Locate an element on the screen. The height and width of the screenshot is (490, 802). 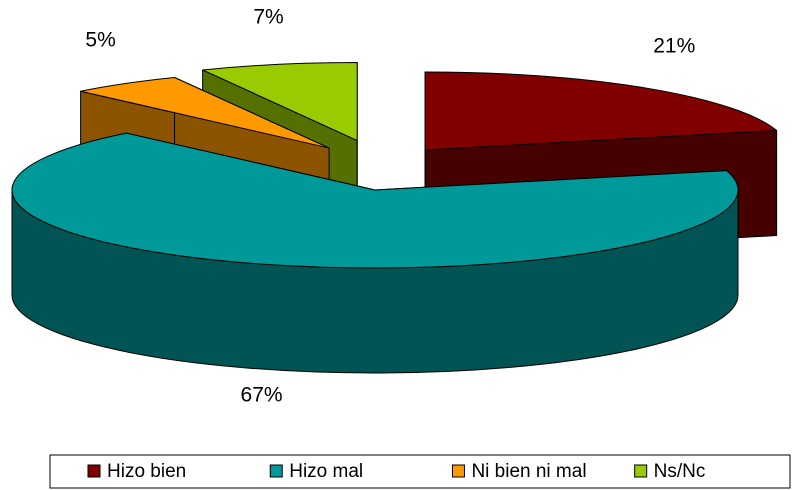
data-label: 7% is located at coordinates (268, 16).